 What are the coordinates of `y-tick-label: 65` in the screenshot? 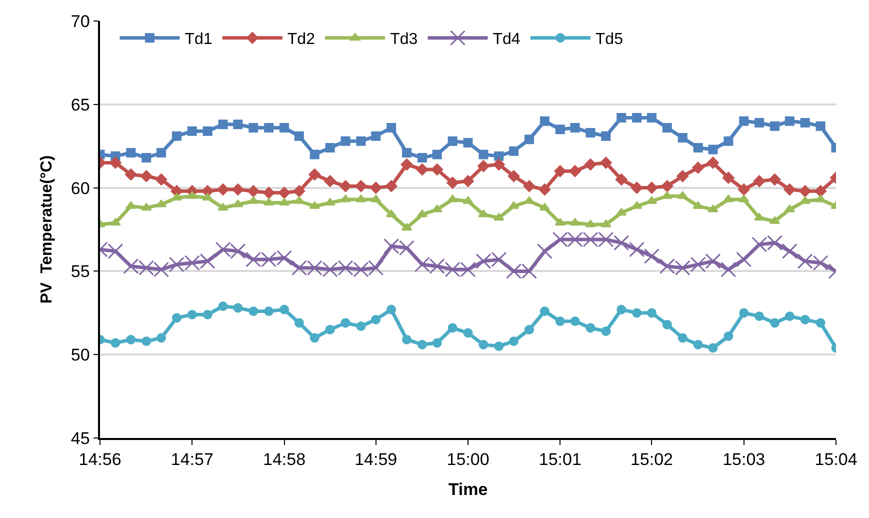 It's located at (80, 104).